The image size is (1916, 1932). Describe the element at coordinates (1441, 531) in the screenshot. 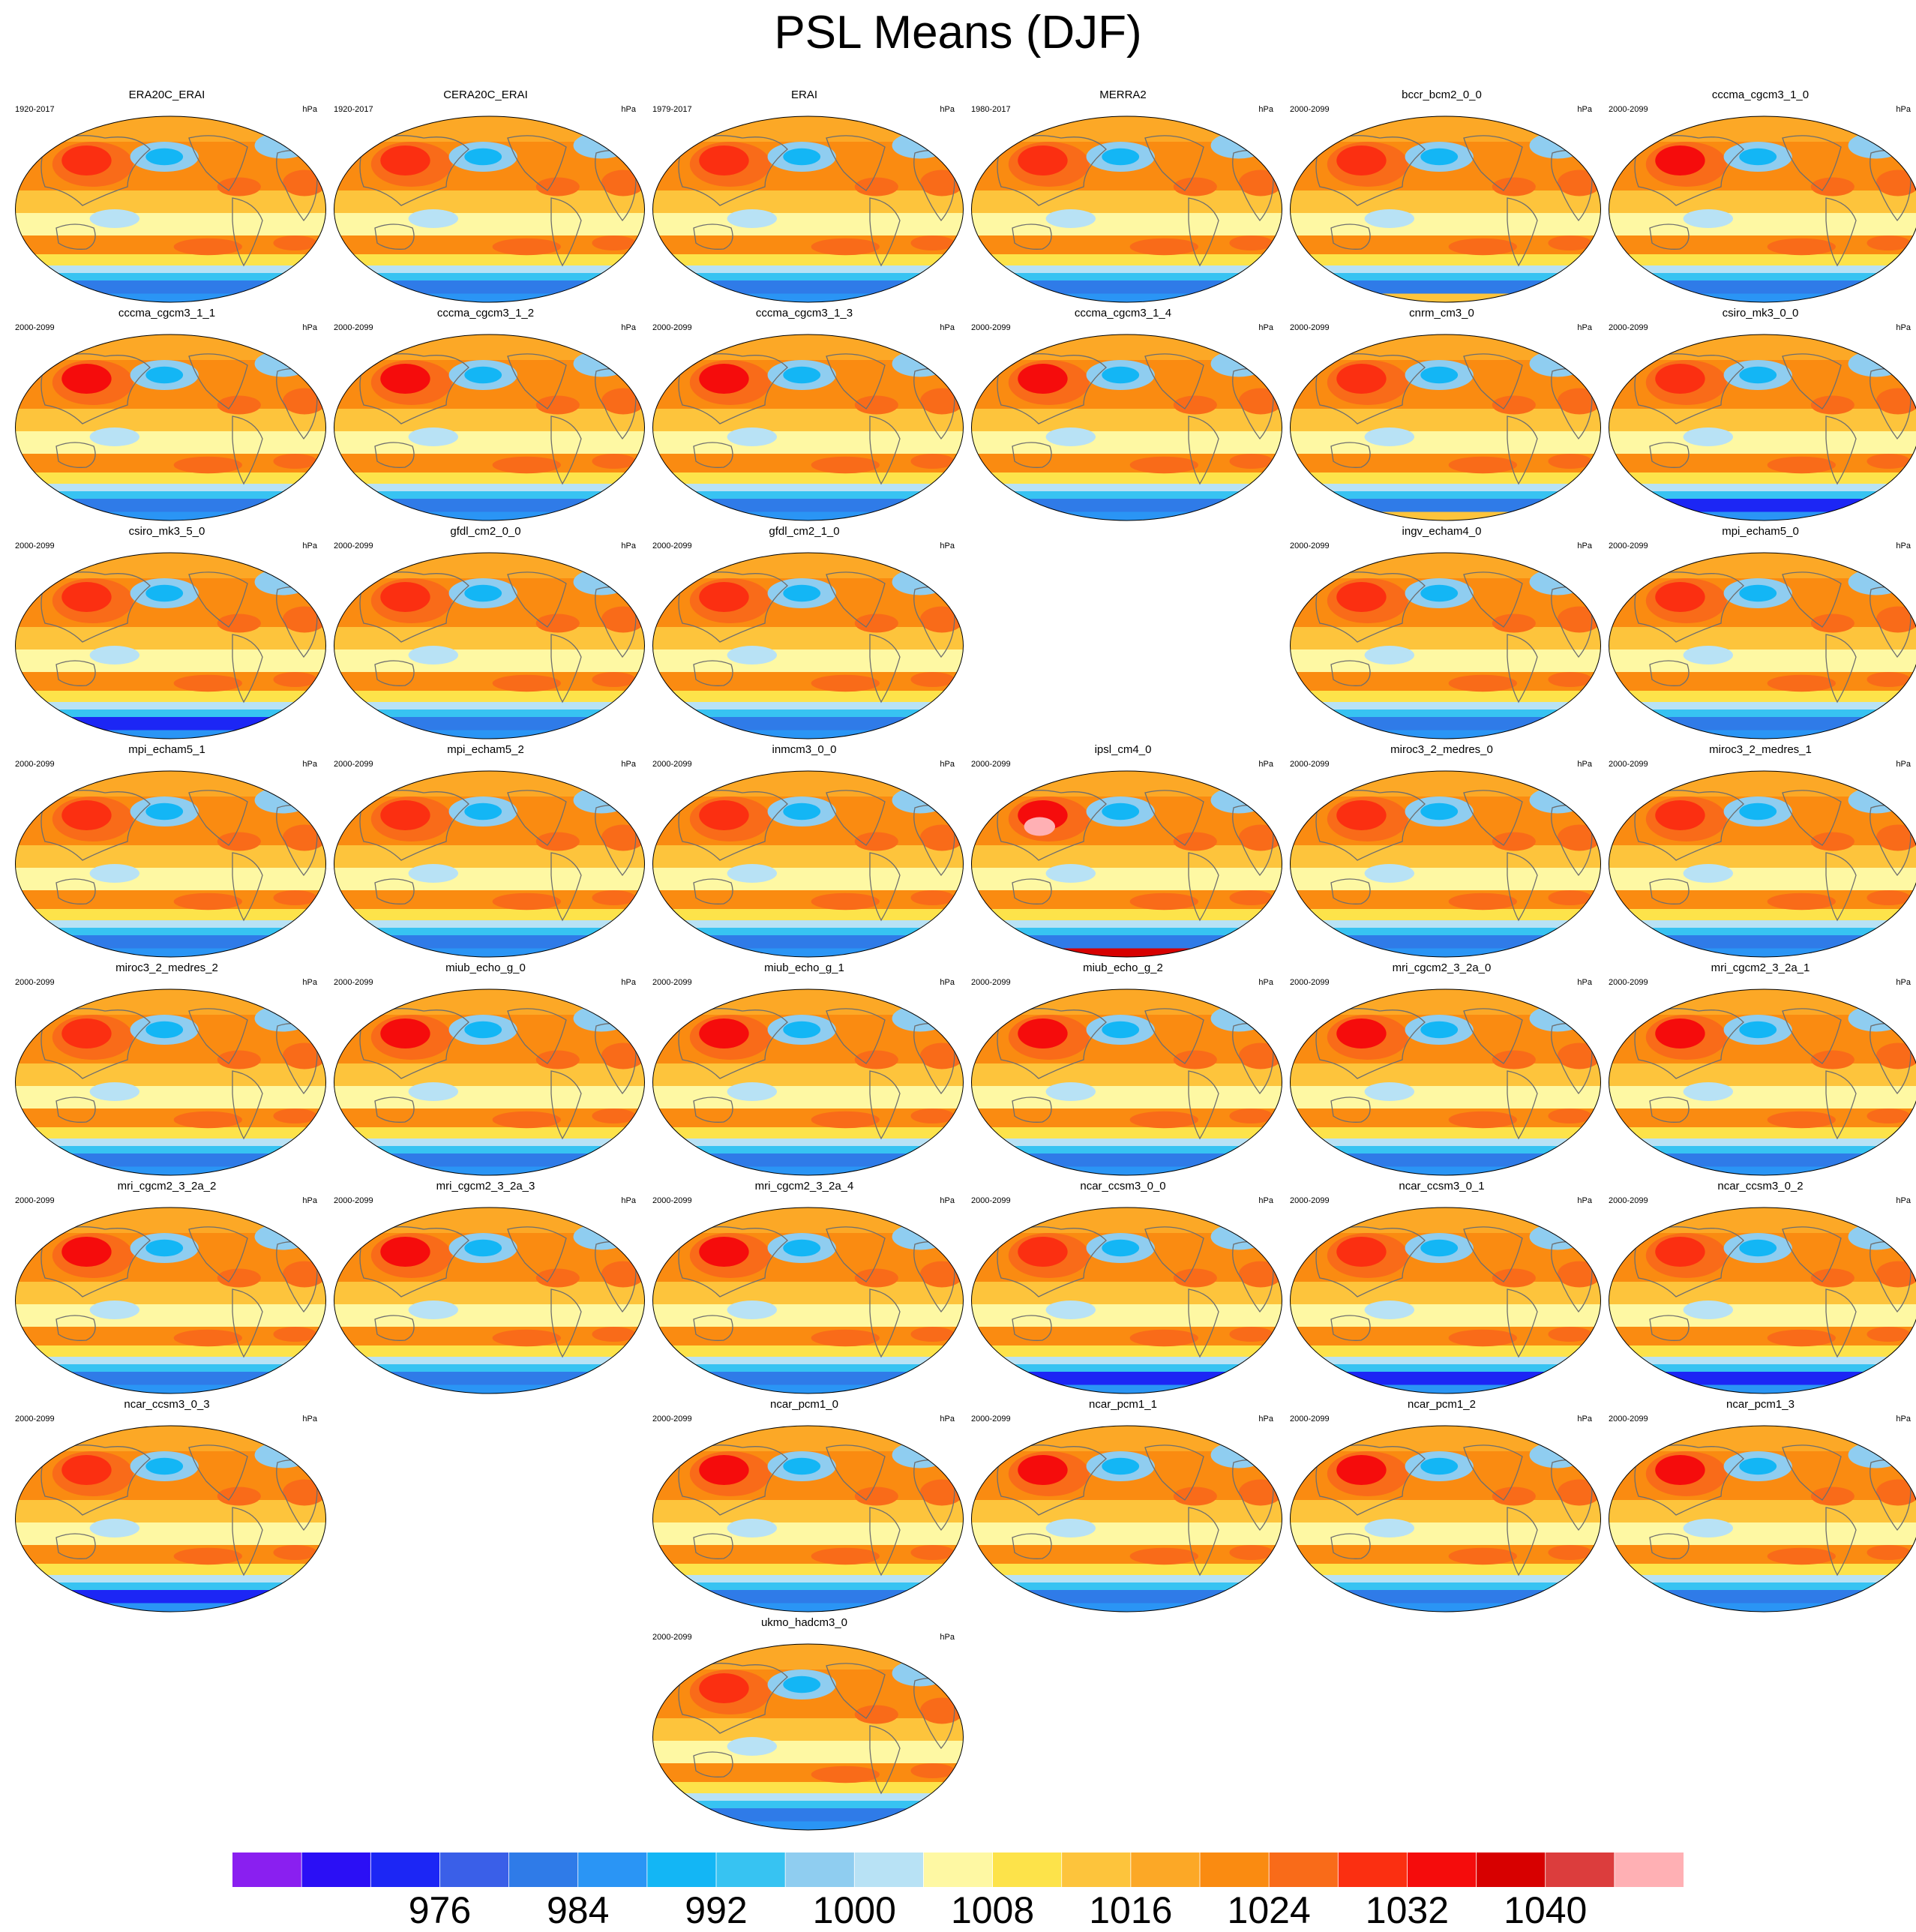

I see `panel-title: ingv_echam4_0` at that location.